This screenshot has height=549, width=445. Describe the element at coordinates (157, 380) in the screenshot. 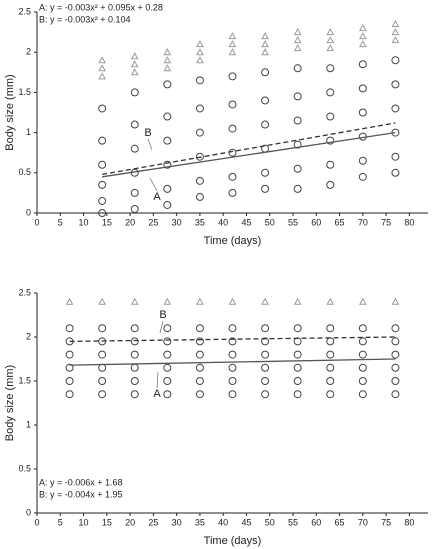

I see `leader-line` at that location.